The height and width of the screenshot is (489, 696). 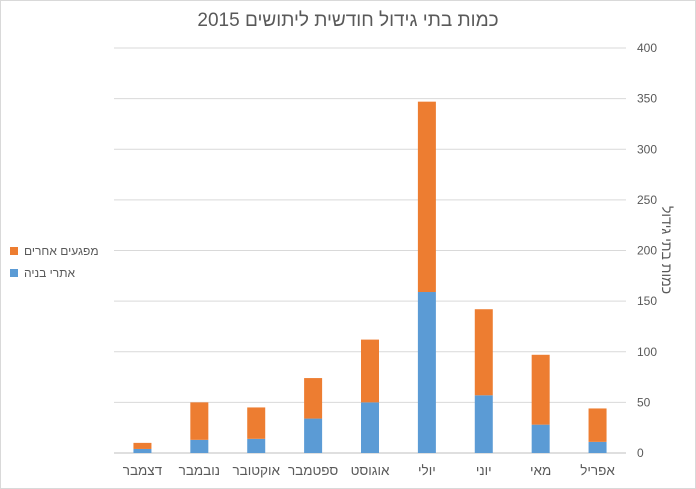 What do you see at coordinates (313, 470) in the screenshot?
I see `x-category-label: ספטמבר` at bounding box center [313, 470].